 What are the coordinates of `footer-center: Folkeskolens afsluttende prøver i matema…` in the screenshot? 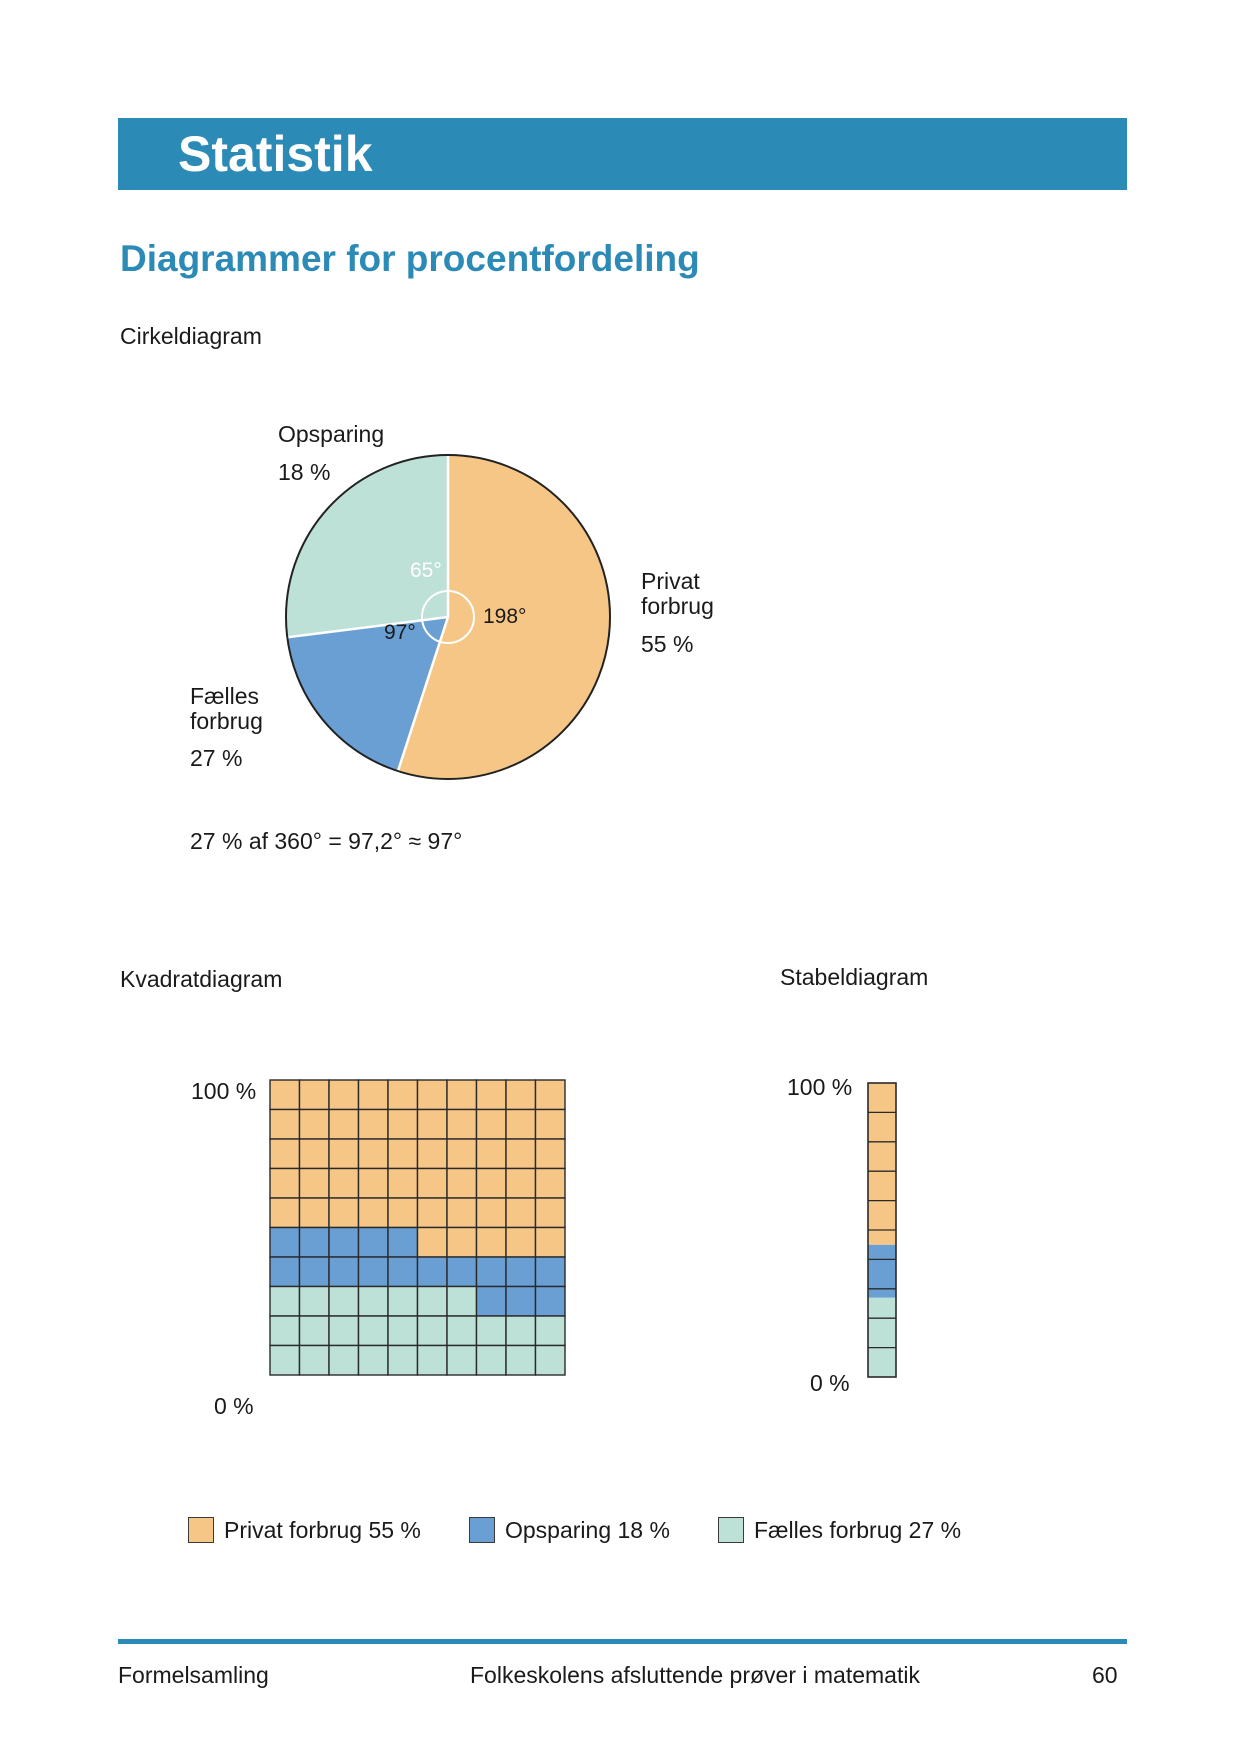 It's located at (695, 1675).